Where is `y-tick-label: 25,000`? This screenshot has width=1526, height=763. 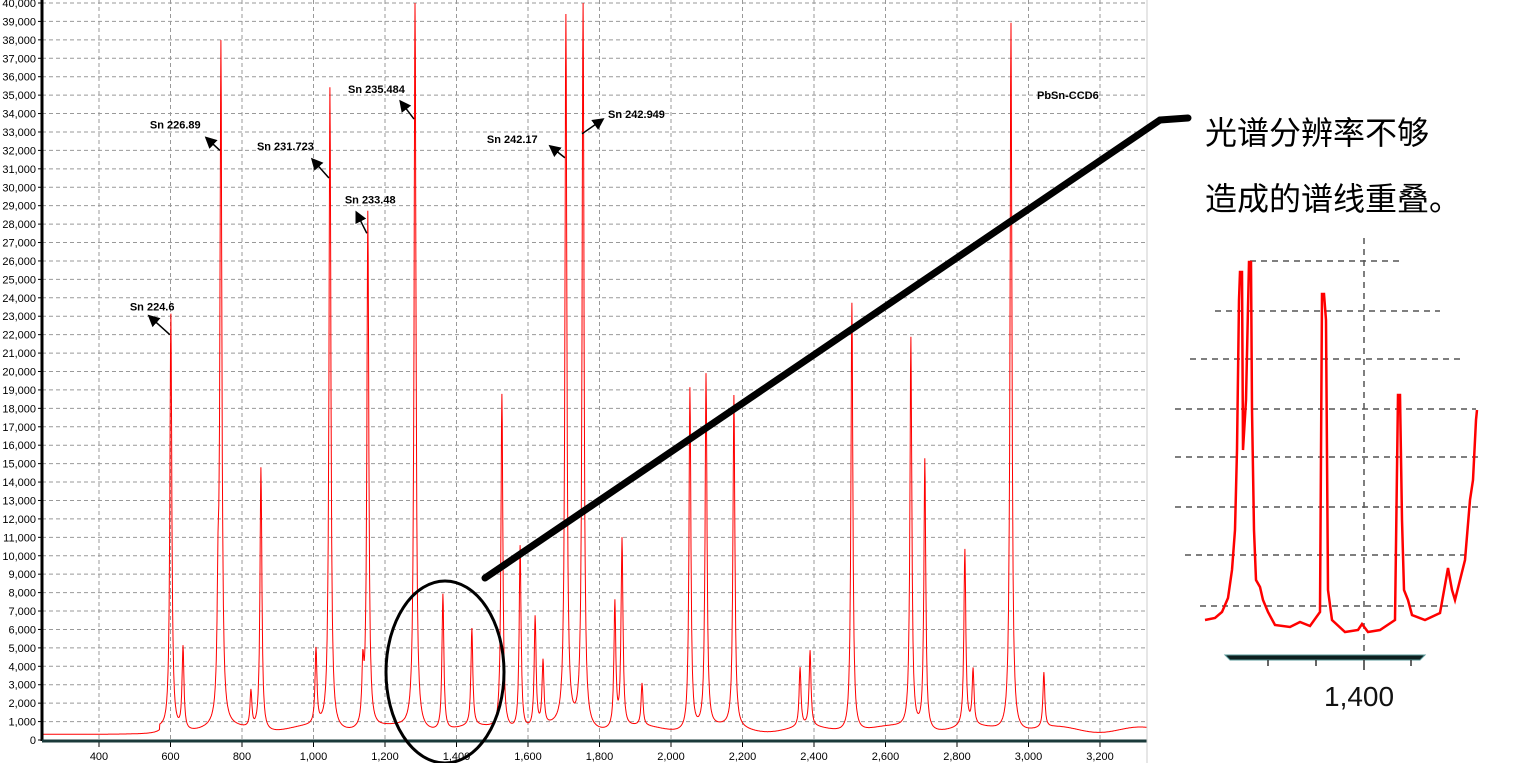 y-tick-label: 25,000 is located at coordinates (19, 280).